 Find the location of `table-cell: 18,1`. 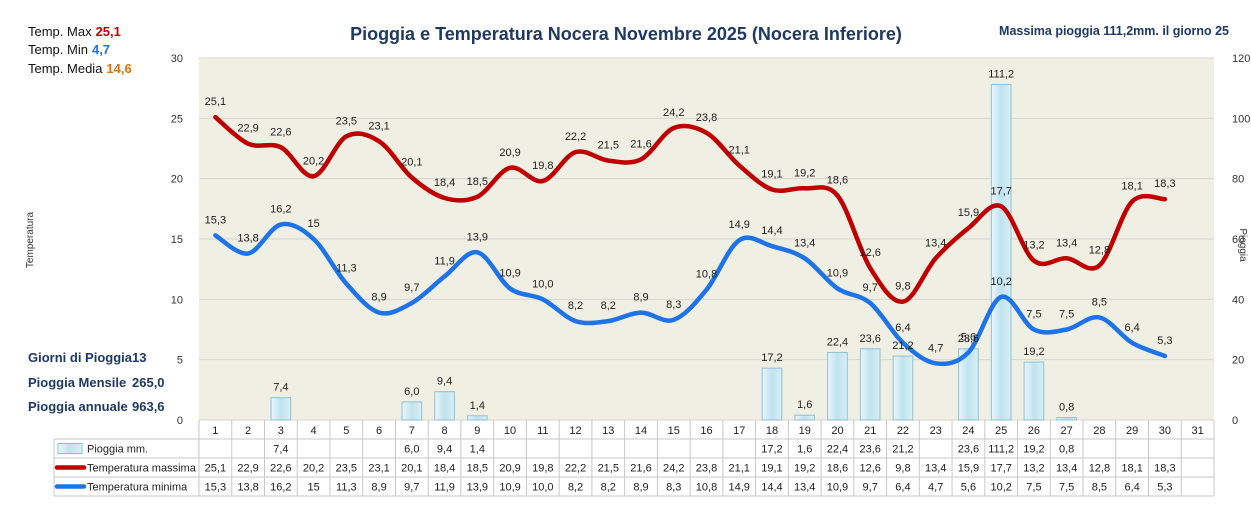

table-cell: 18,1 is located at coordinates (1131, 469).